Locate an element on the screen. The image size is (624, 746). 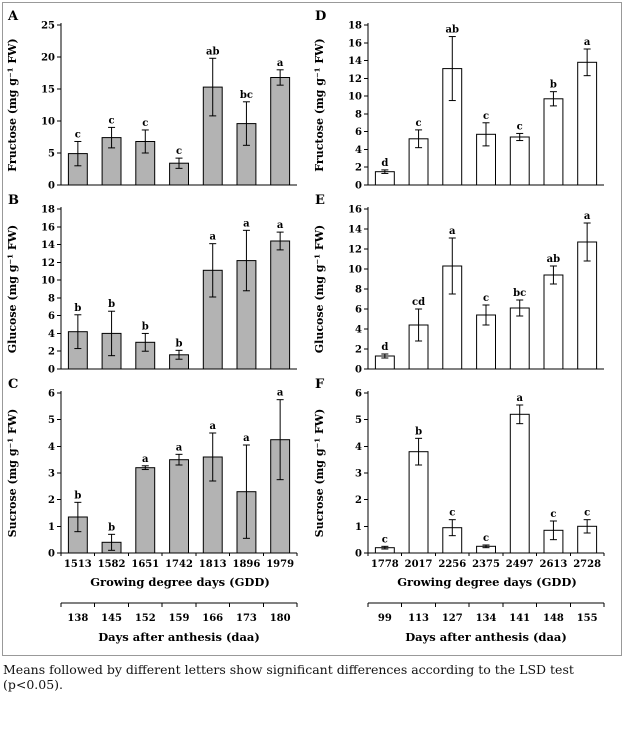
panel-letter: B is located at coordinates (13, 200).